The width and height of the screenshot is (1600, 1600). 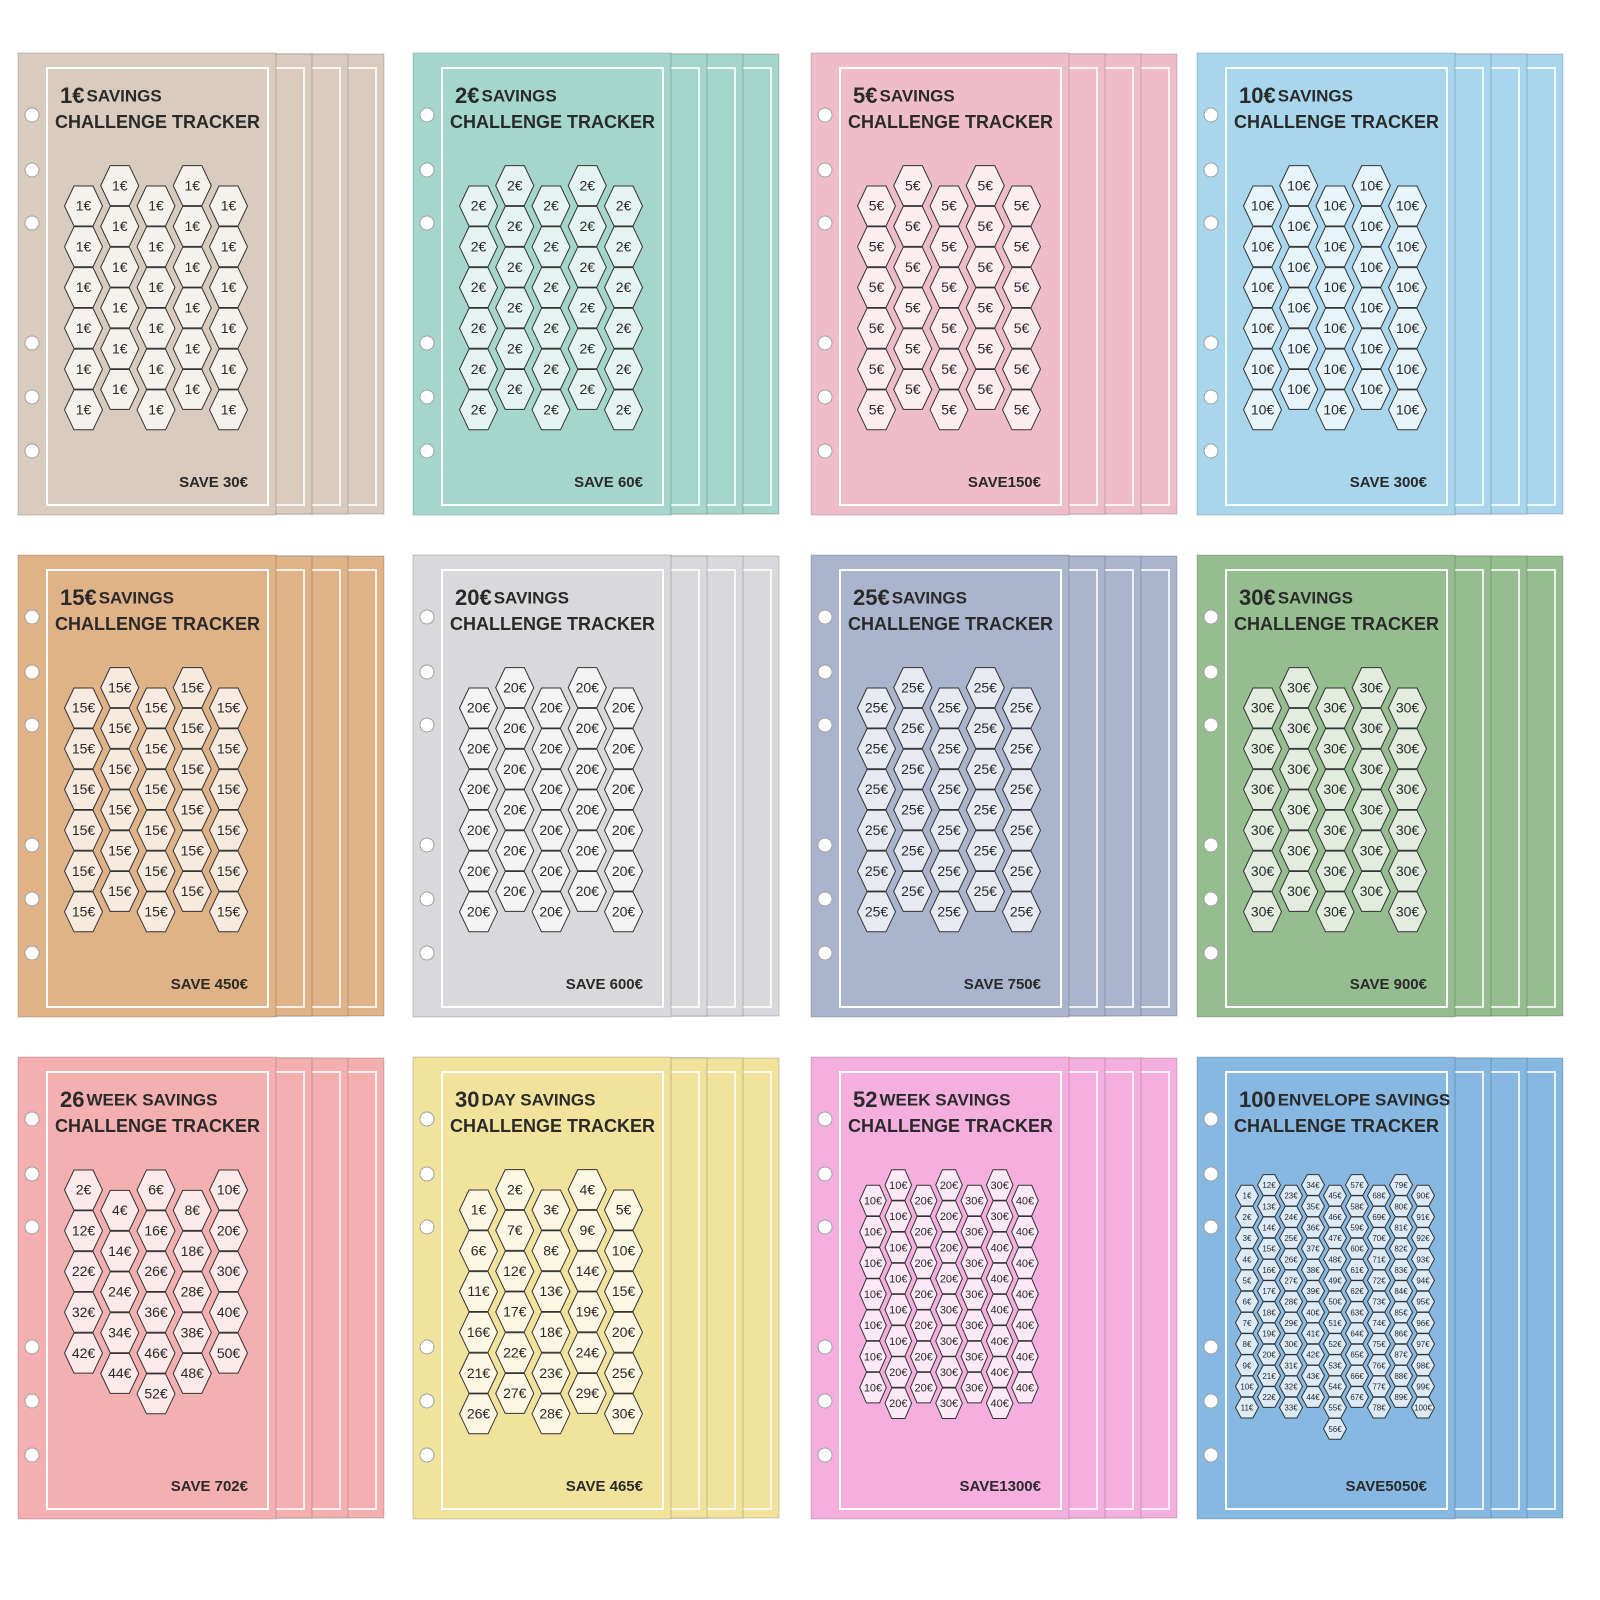 What do you see at coordinates (1313, 1376) in the screenshot?
I see `hex-label: 43€` at bounding box center [1313, 1376].